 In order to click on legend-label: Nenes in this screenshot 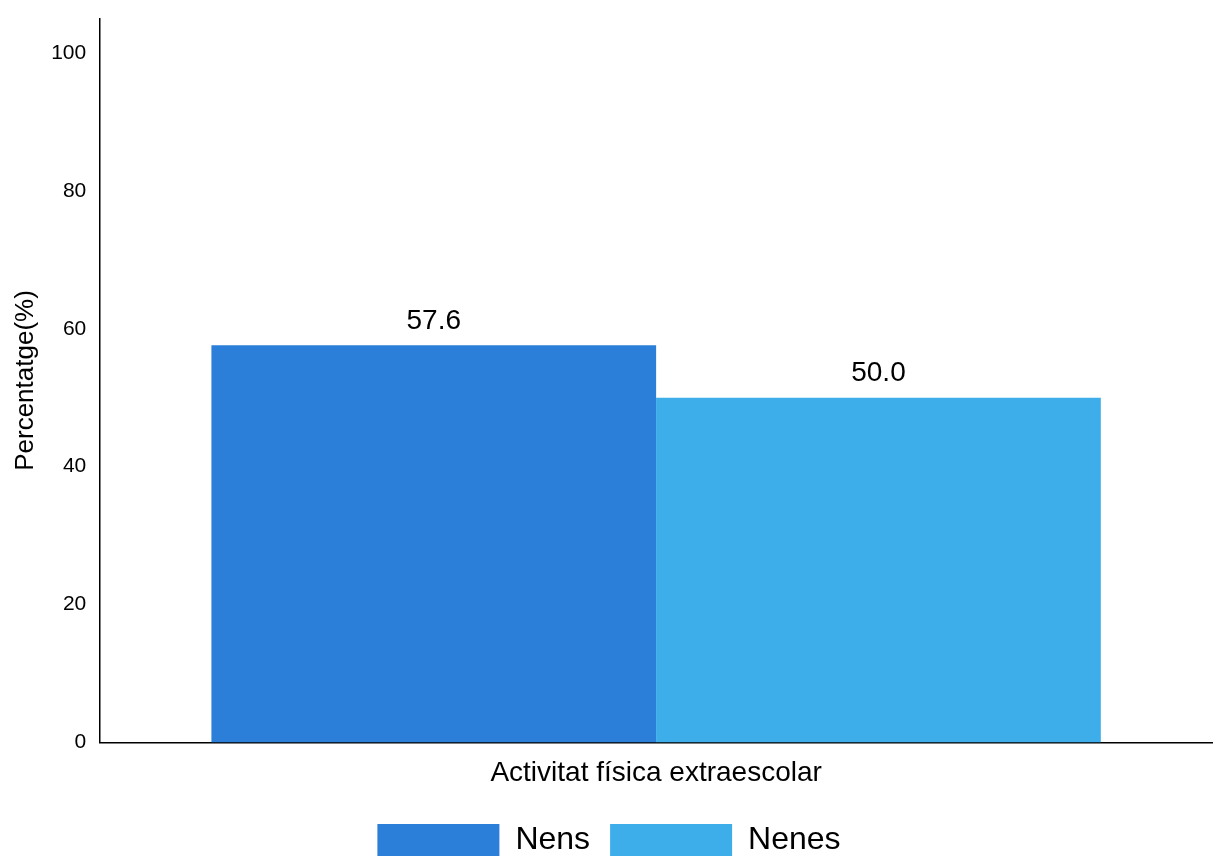, I will do `click(794, 837)`.